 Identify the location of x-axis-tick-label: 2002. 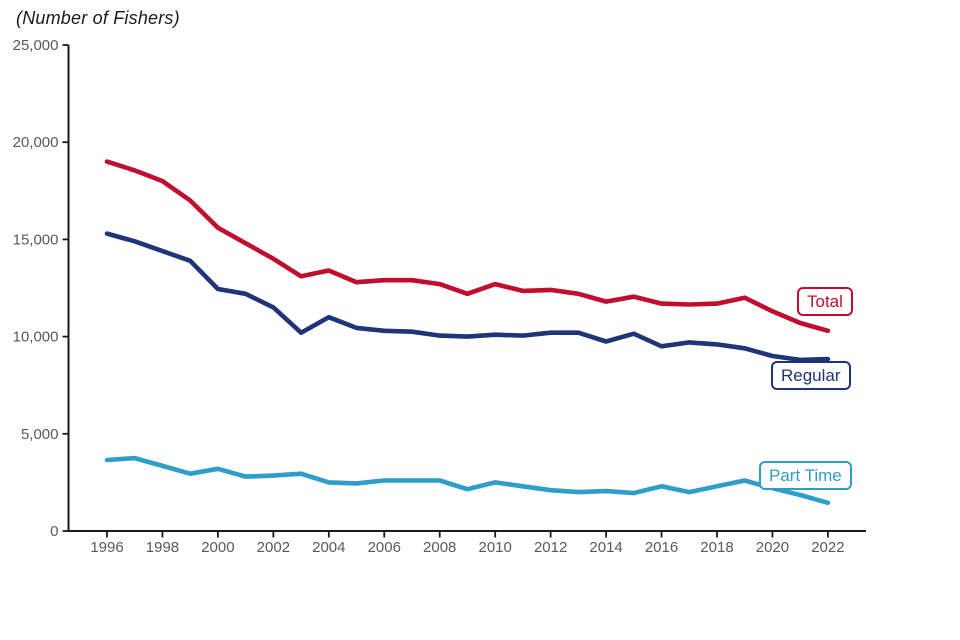
(273, 547).